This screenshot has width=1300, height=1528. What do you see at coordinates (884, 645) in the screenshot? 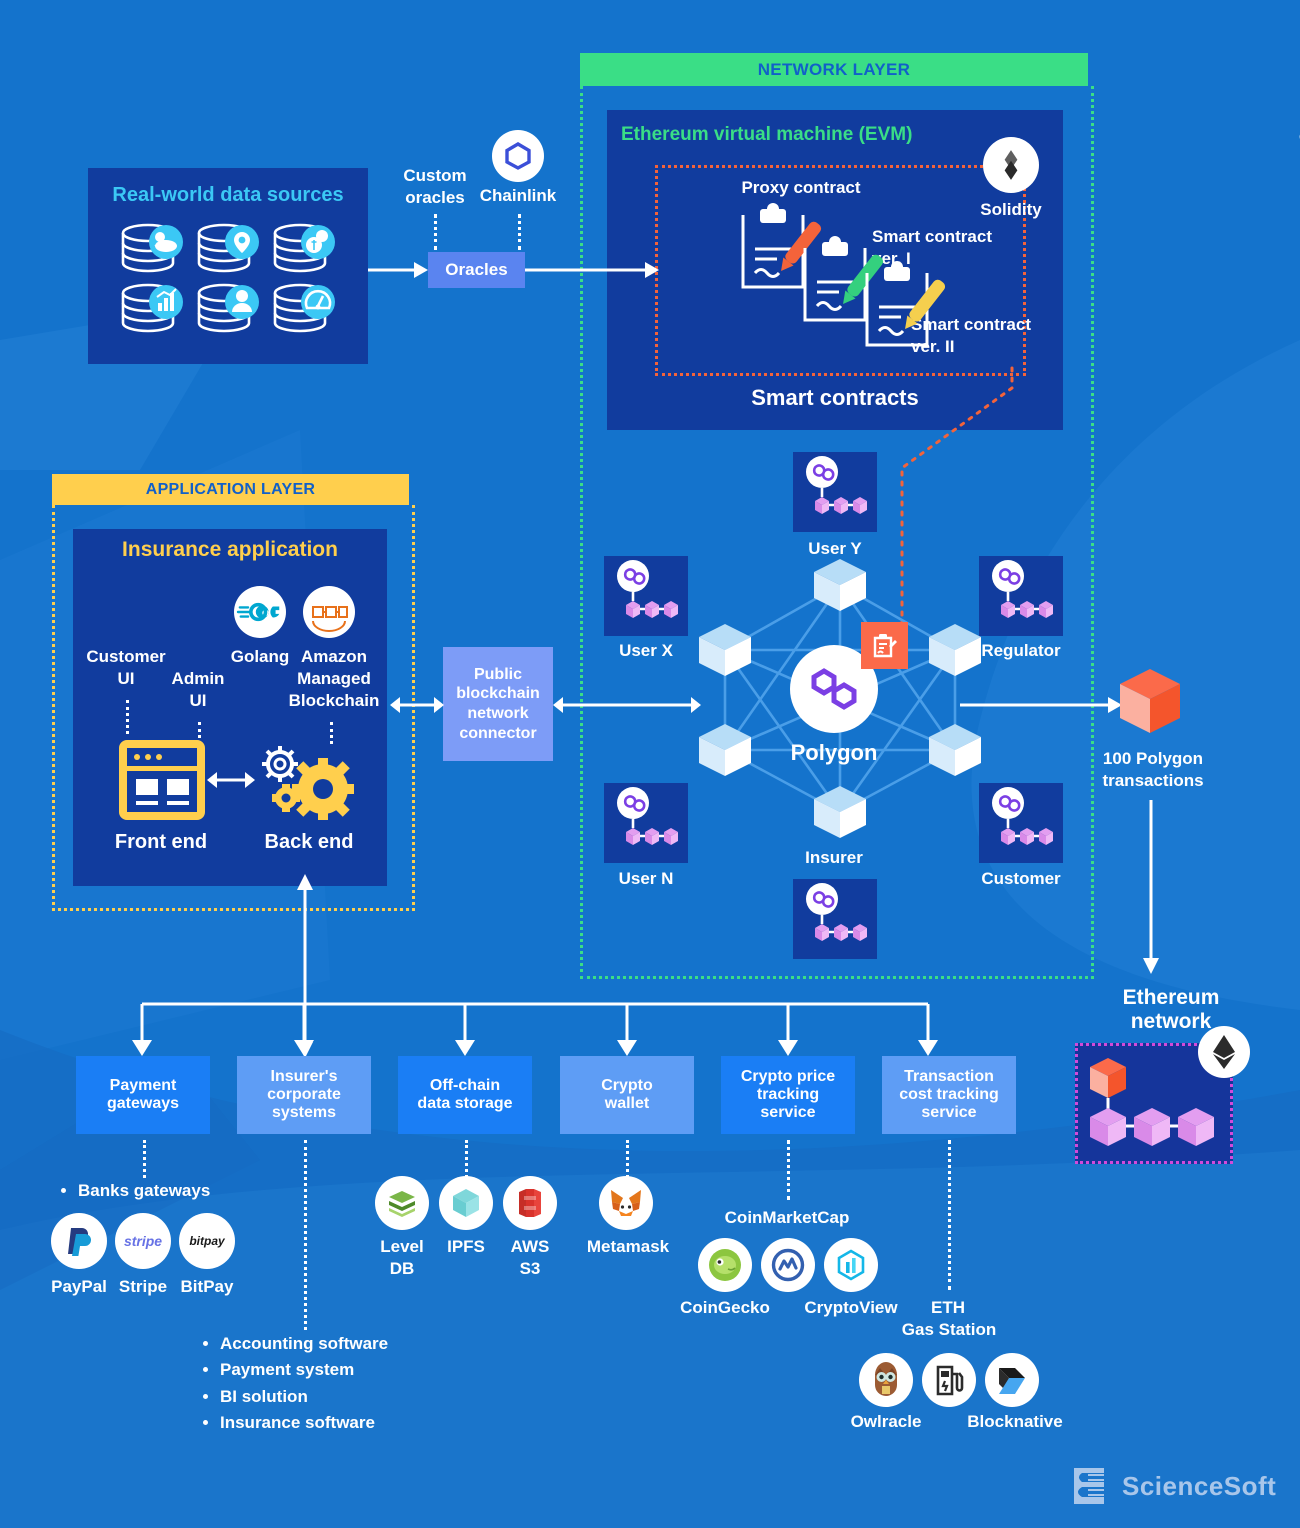
I see `transaction-record-icon` at bounding box center [884, 645].